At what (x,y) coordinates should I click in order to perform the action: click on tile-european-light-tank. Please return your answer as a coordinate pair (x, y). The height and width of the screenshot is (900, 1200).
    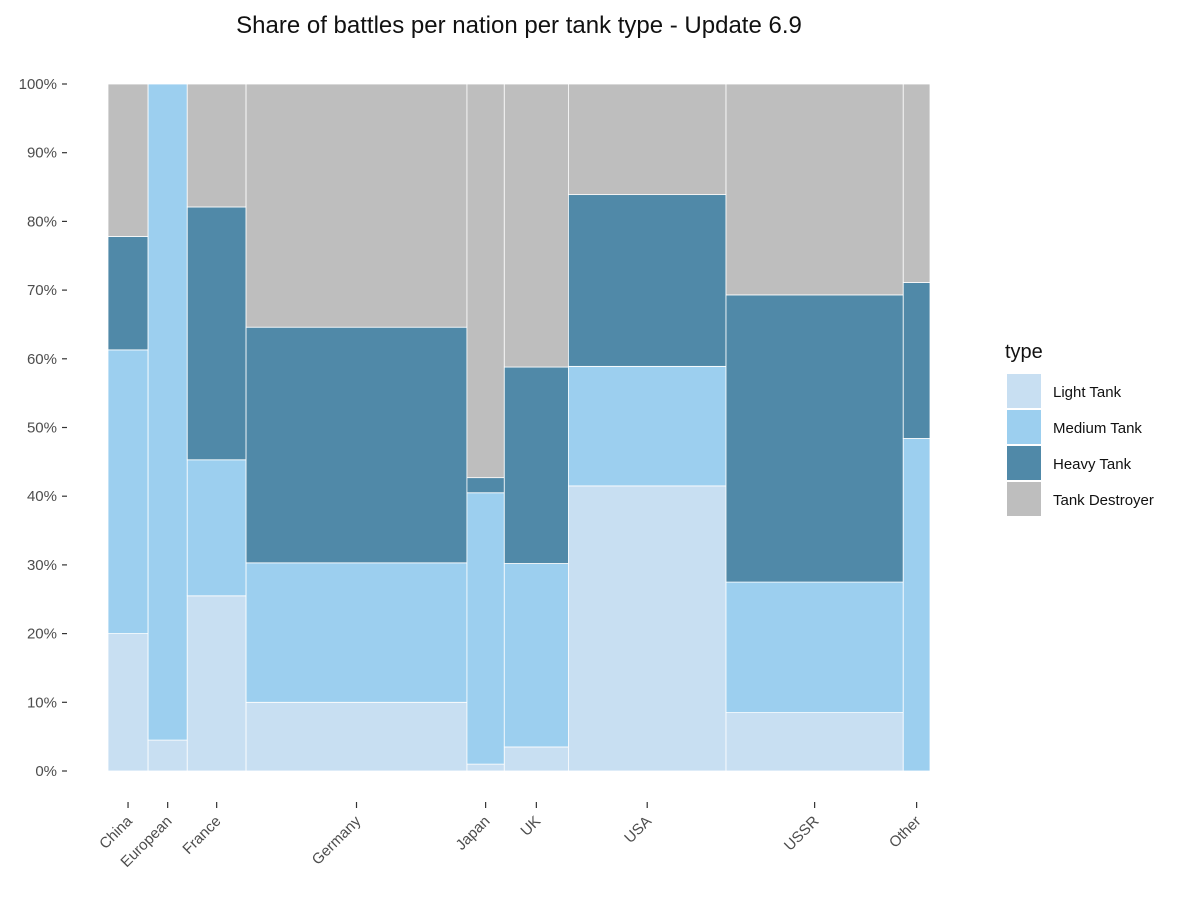
    Looking at the image, I should click on (167, 755).